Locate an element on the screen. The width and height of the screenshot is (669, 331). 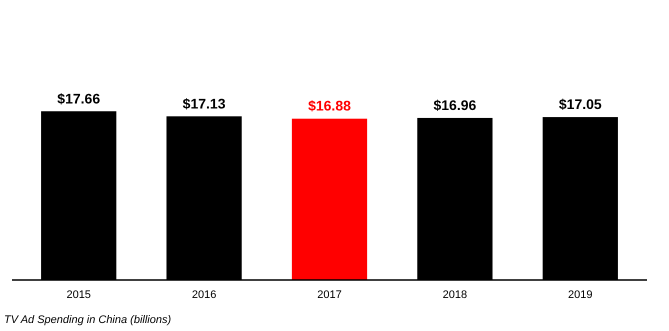
x-tick-label: 2019 is located at coordinates (580, 295).